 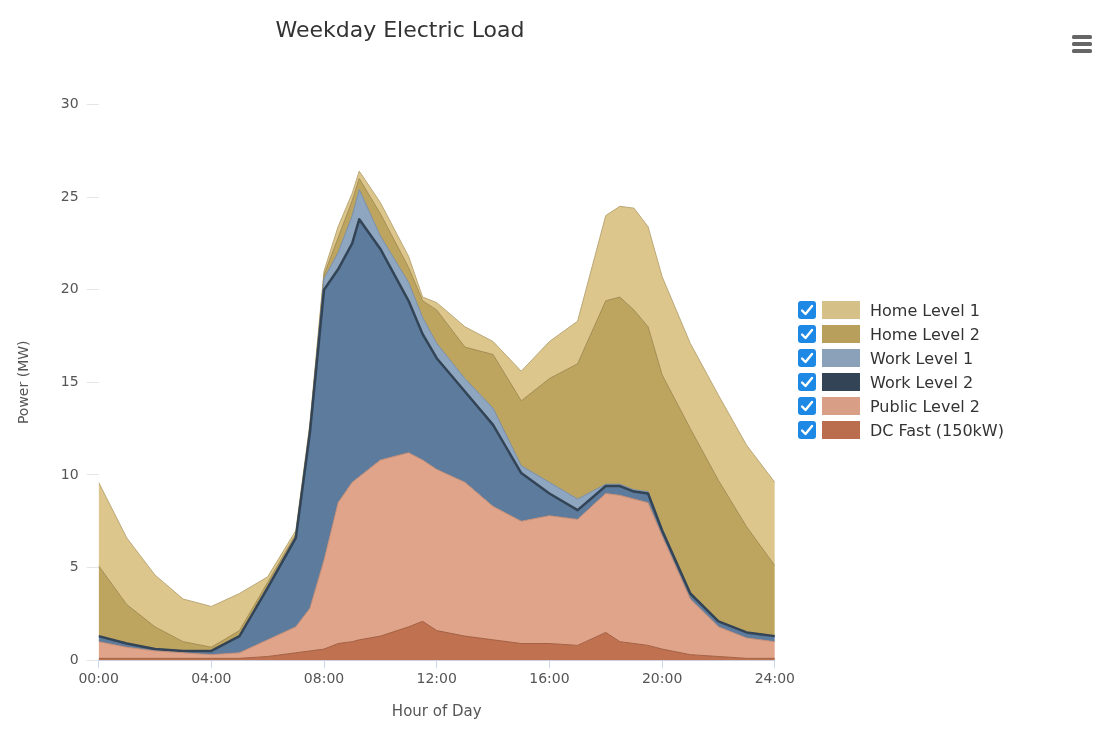 What do you see at coordinates (925, 310) in the screenshot?
I see `legend-label: Home Level 1` at bounding box center [925, 310].